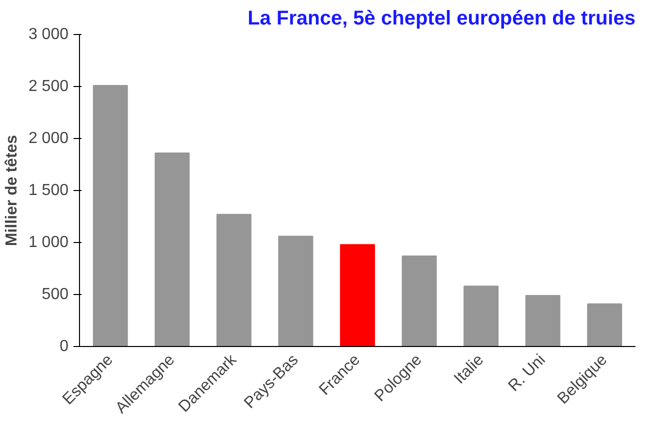  I want to click on y-tick-label: 2 500, so click(48, 86).